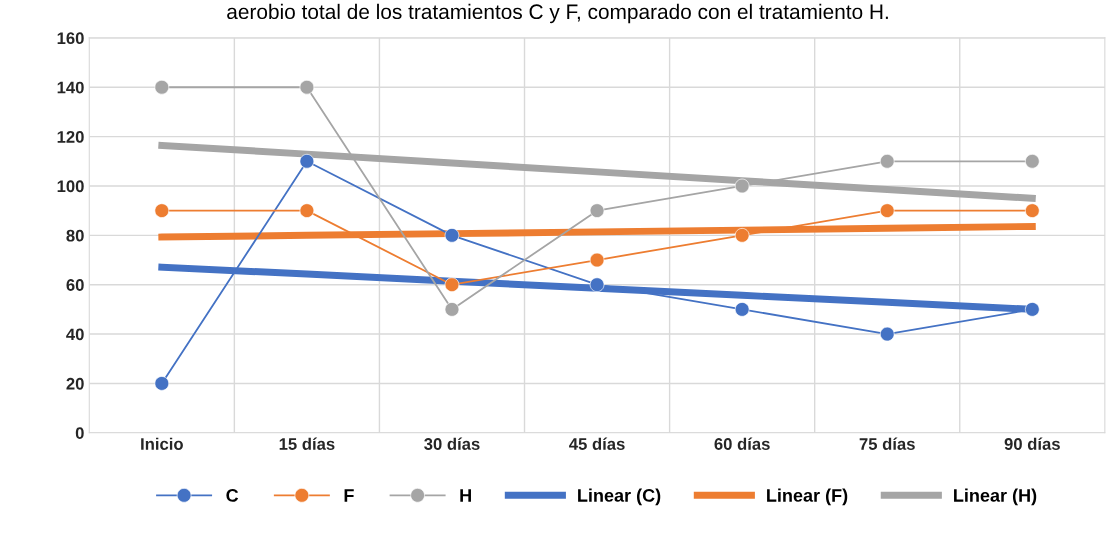  I want to click on y-tick-label: 60, so click(75, 285).